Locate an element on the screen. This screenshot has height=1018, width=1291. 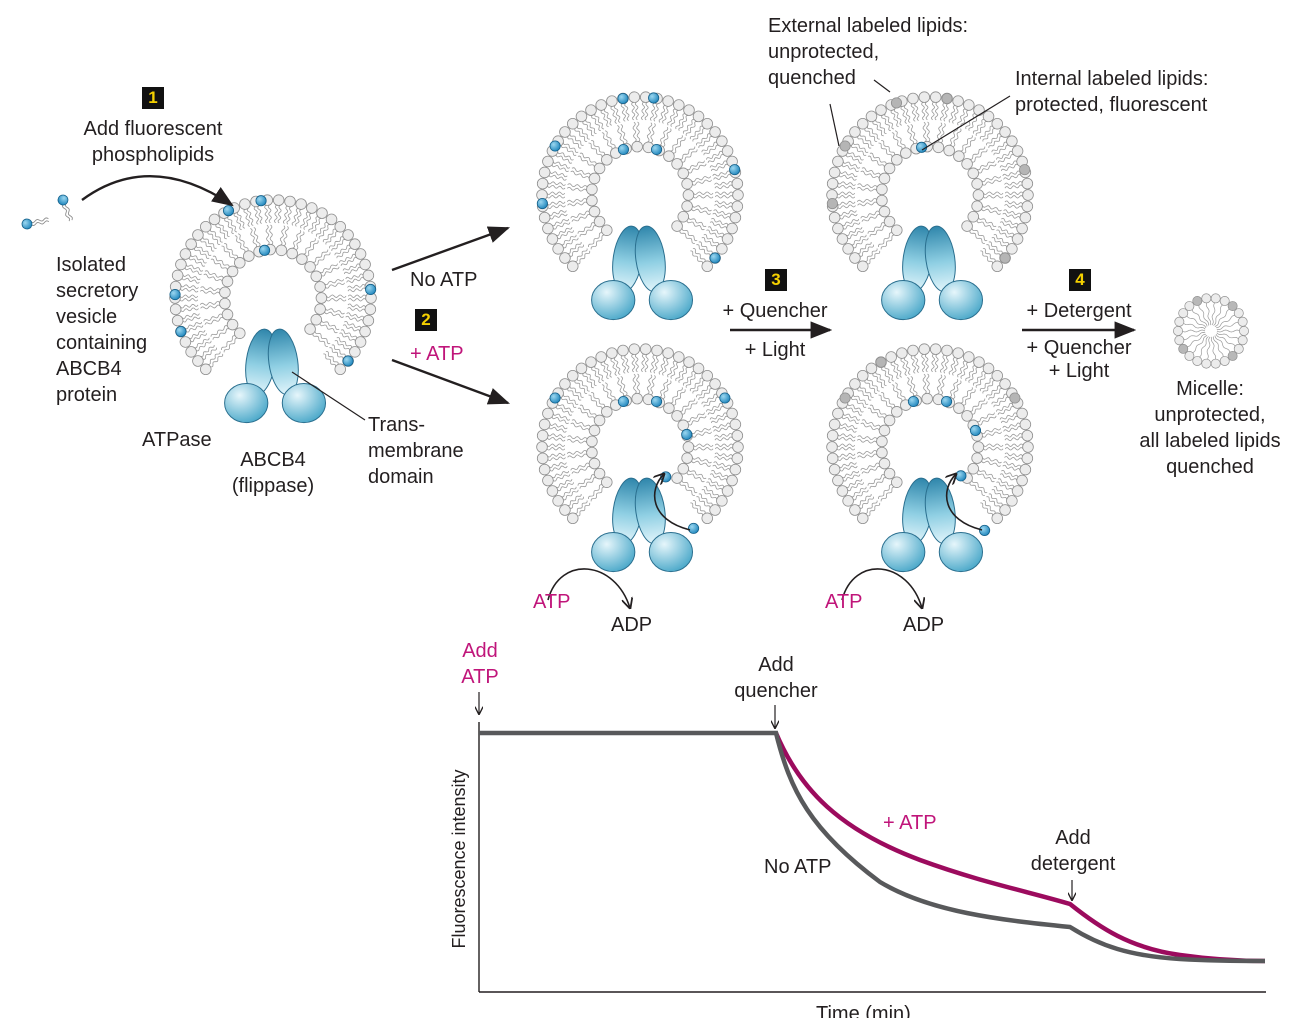
micelle is located at coordinates (1211, 331).